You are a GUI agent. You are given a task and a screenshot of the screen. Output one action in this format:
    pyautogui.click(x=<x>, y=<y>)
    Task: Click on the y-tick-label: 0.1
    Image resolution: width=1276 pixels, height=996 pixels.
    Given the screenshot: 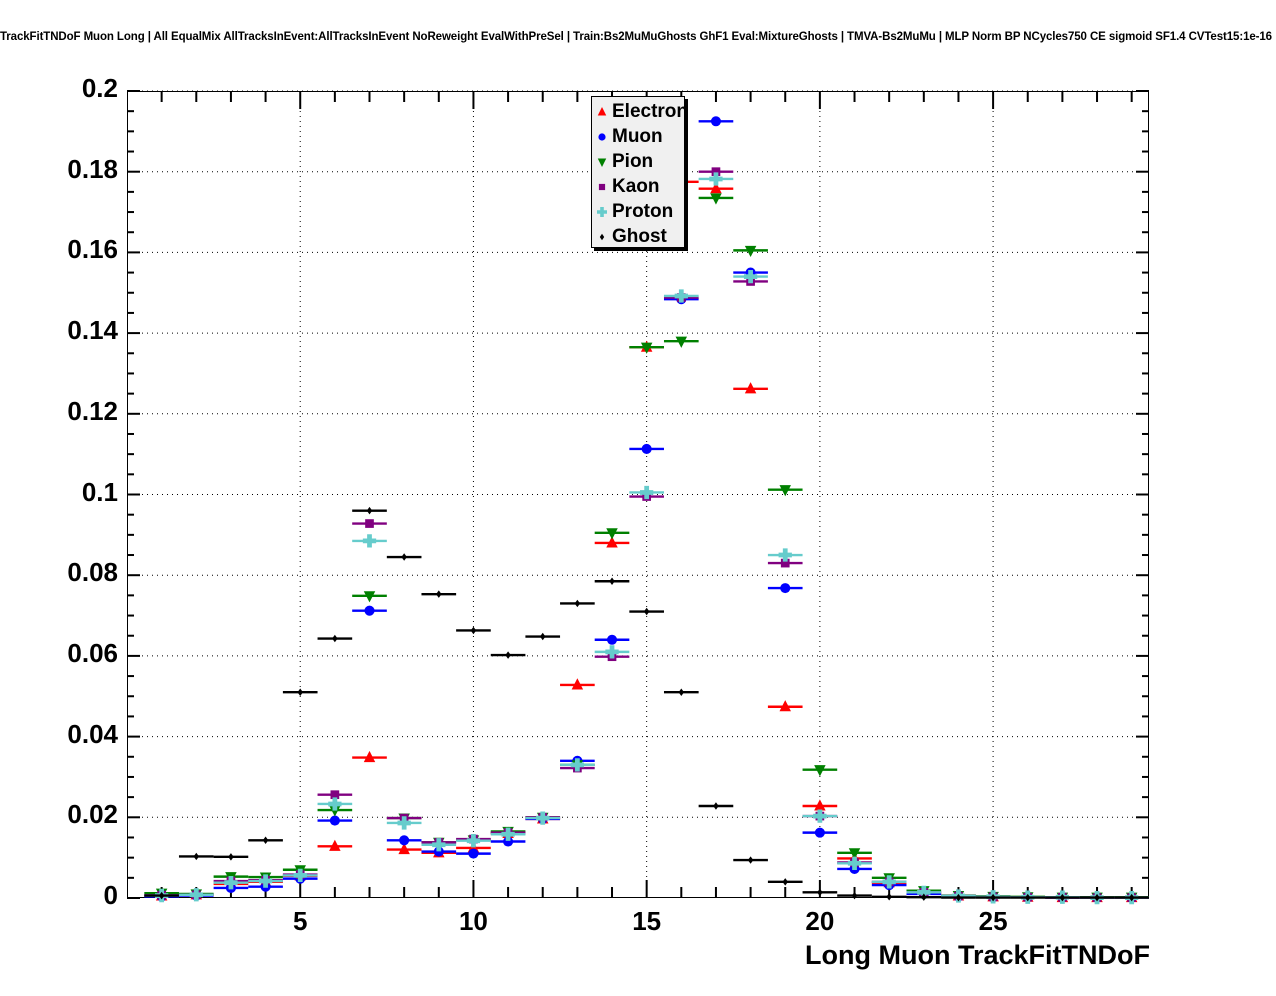 What is the action you would take?
    pyautogui.click(x=99, y=491)
    